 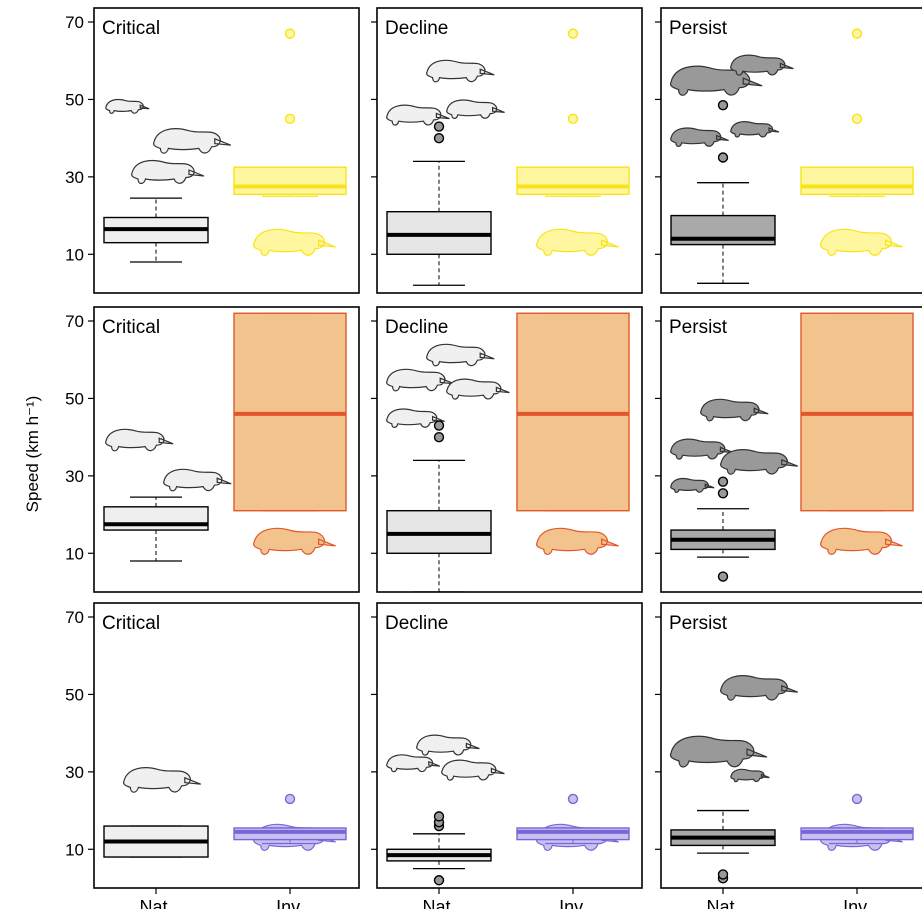 What do you see at coordinates (156, 518) in the screenshot?
I see `nat-box` at bounding box center [156, 518].